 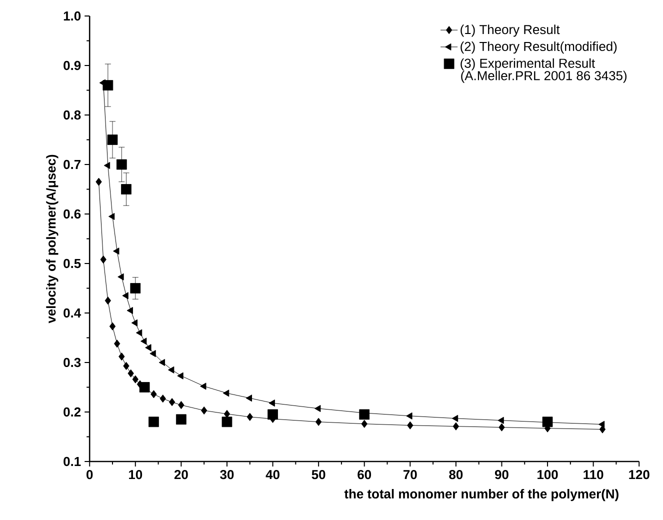 I want to click on x-axis-title: the total monomer number of the polymer(N), so click(x=481, y=495).